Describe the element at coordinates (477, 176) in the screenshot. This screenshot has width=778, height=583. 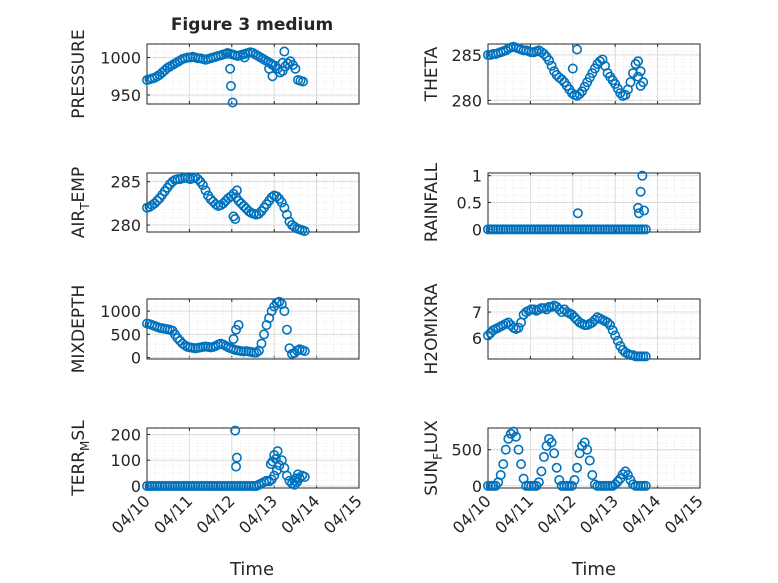
I see `y-tick-label: 1` at that location.